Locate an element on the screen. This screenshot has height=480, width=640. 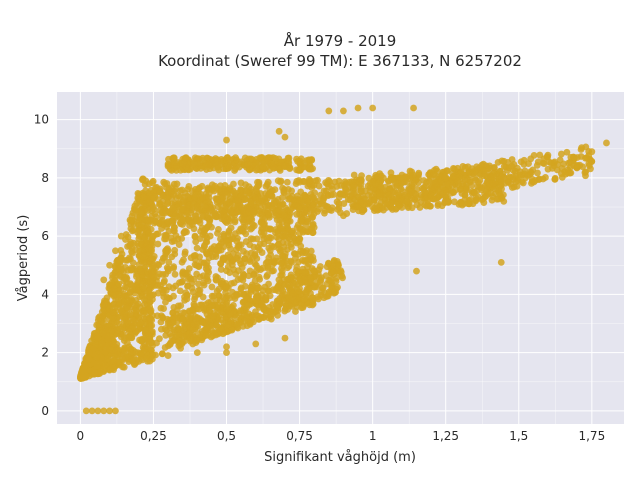
x-tick-label: 1,25 is located at coordinates (445, 436).